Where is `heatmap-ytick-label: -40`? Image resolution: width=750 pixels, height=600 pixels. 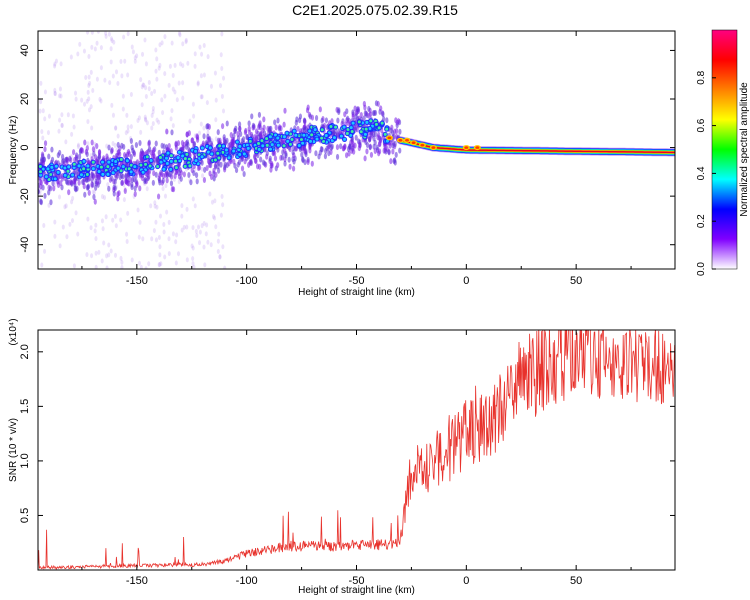
heatmap-ytick-label: -40 is located at coordinates (25, 245).